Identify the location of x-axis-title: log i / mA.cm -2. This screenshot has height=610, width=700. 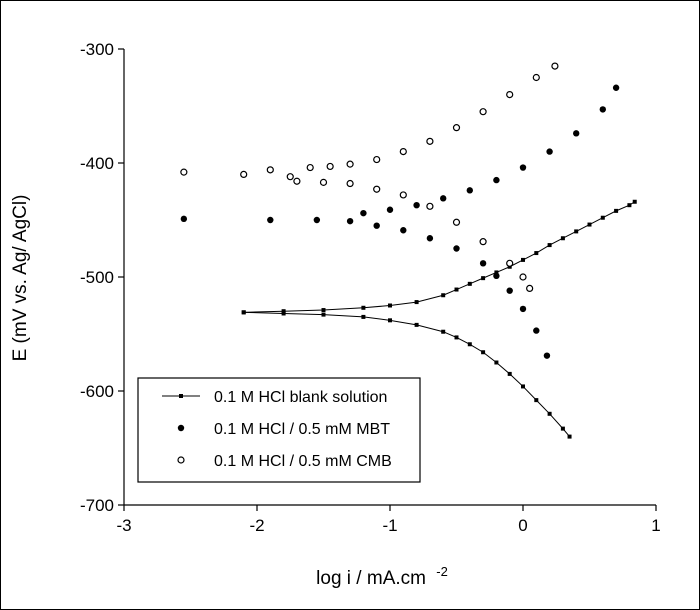
(382, 576).